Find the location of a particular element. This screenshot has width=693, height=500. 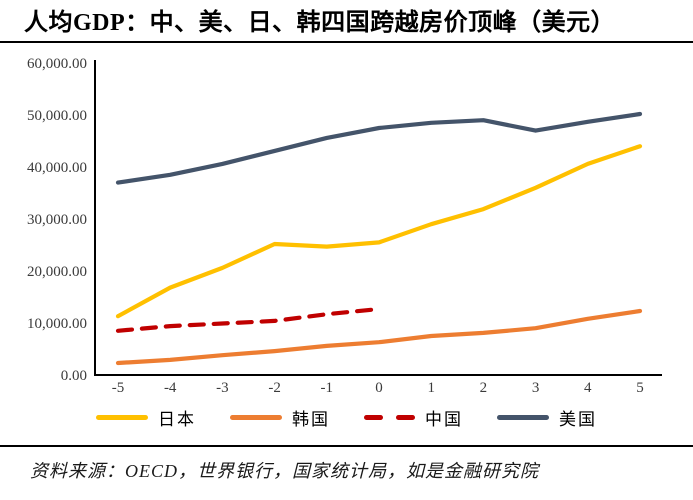

y-tick-label: 0.00 is located at coordinates (74, 376).